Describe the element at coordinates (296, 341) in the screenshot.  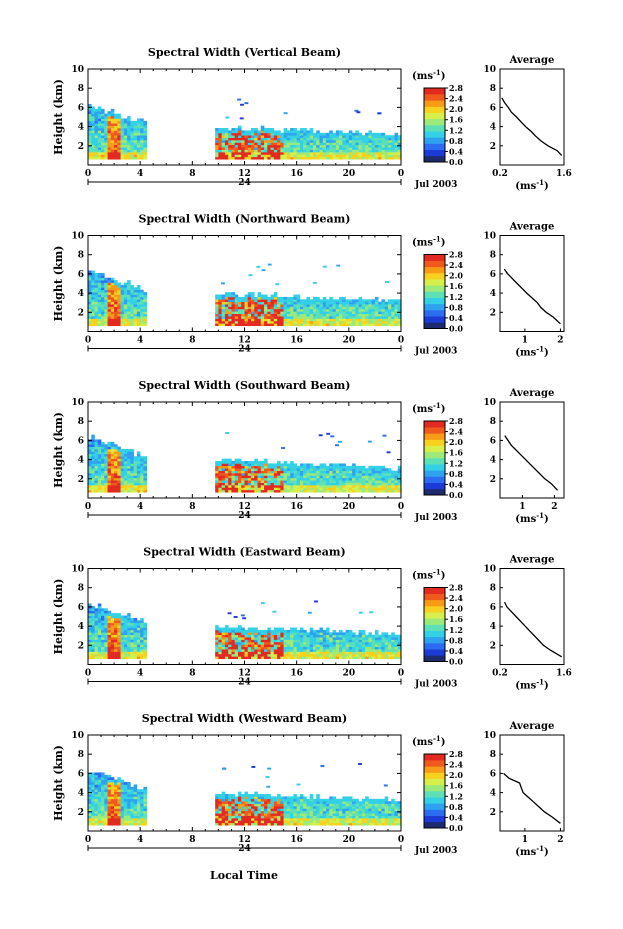
I see `x-tick-label: 16` at that location.